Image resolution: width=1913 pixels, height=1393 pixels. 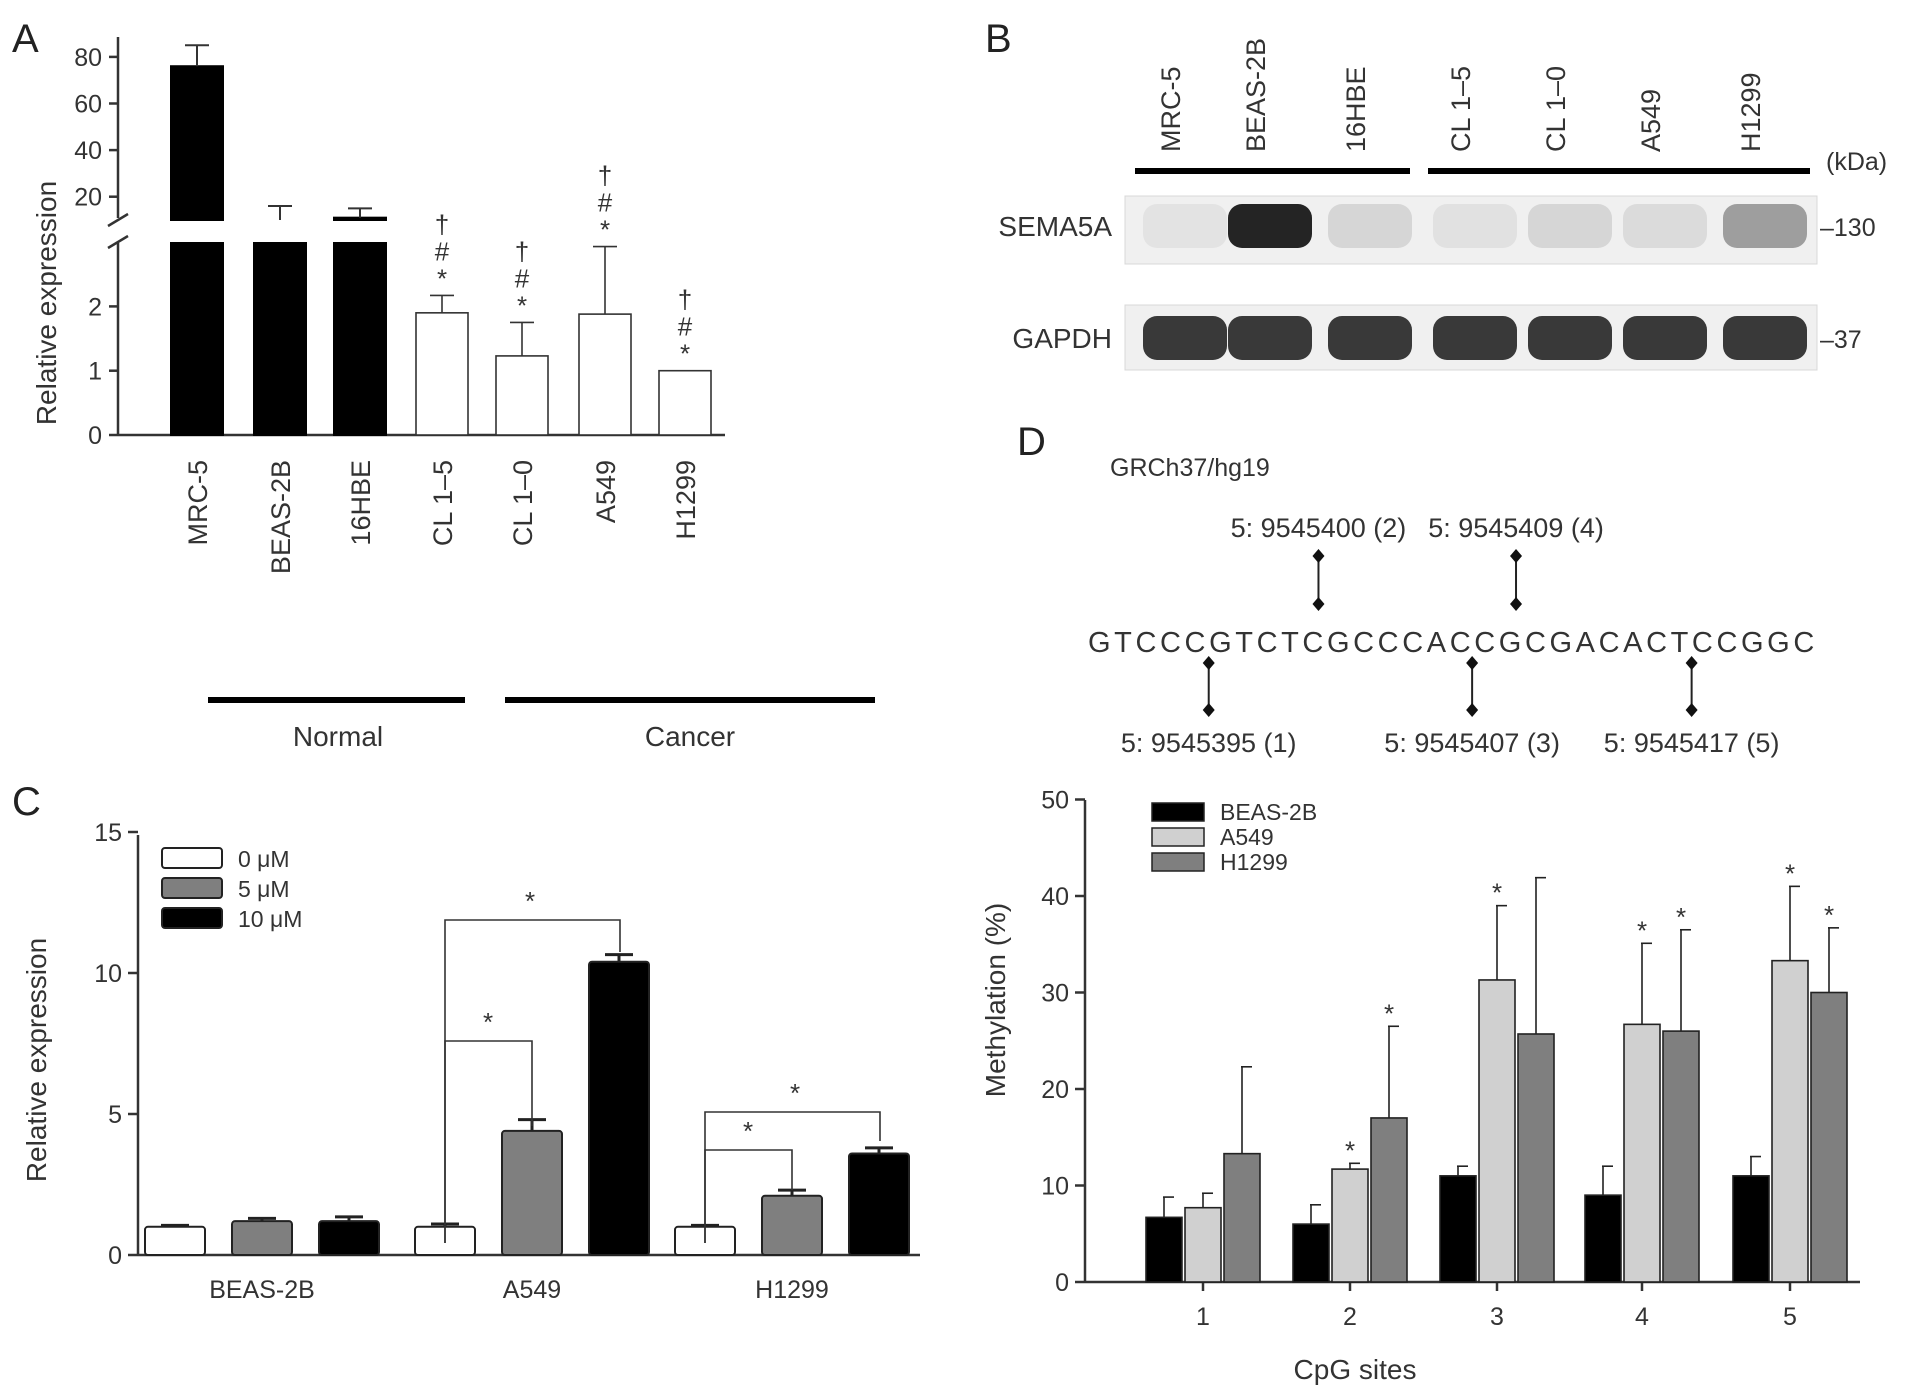 What do you see at coordinates (108, 833) in the screenshot?
I see `panel-c-tick-label: 15` at bounding box center [108, 833].